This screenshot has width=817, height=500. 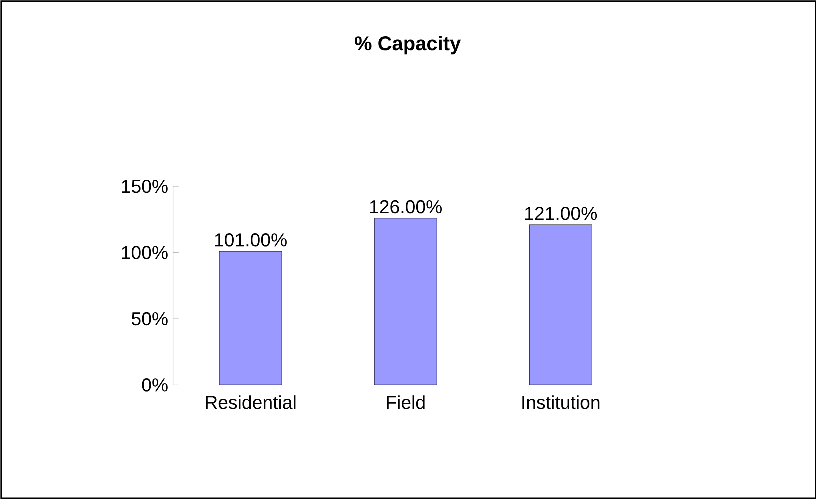 What do you see at coordinates (406, 403) in the screenshot?
I see `x-tick-label: Field` at bounding box center [406, 403].